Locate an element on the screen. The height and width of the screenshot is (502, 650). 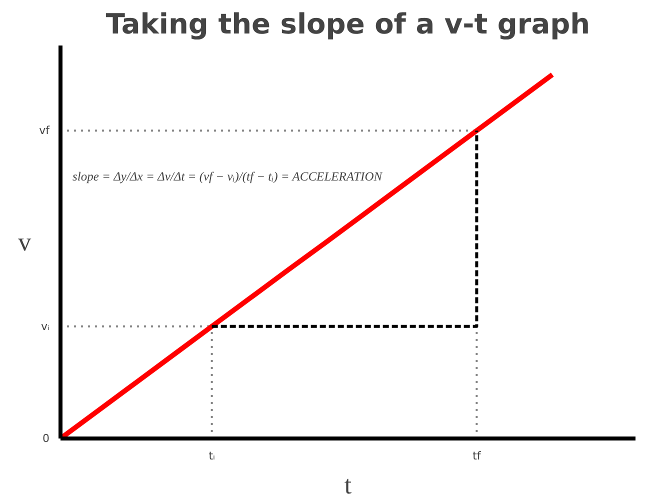
x-tick-label: tf is located at coordinates (477, 456).